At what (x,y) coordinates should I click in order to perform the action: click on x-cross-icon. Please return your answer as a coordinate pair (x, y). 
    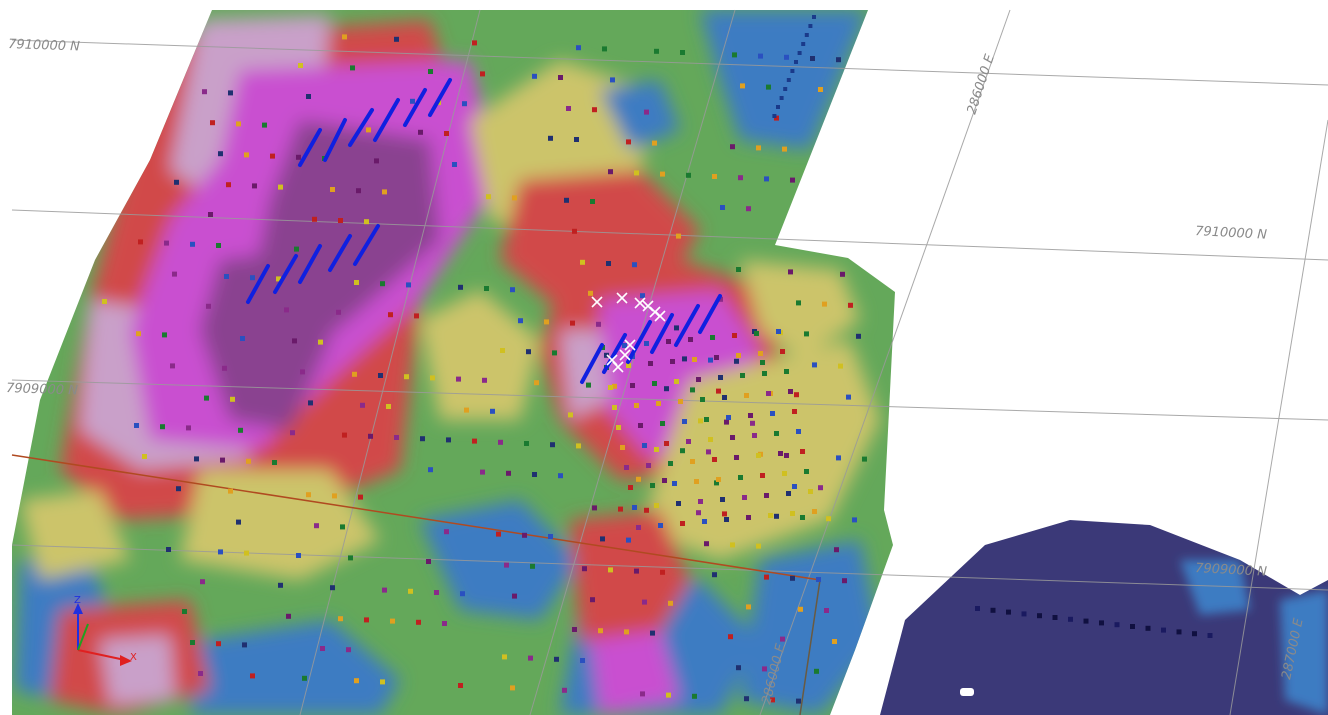
    Looking at the image, I should click on (622, 298).